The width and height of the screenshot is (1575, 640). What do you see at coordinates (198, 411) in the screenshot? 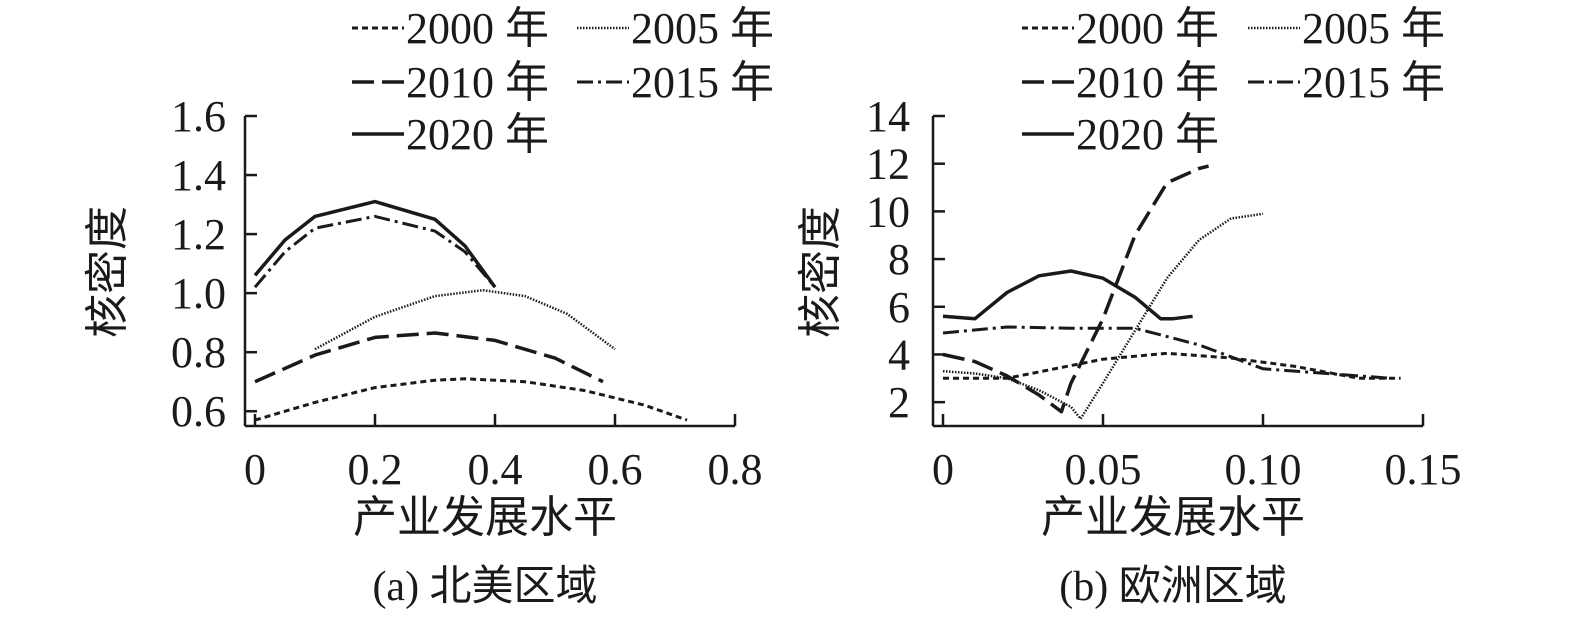
I see `y-tick-label: 0.6` at bounding box center [198, 411].